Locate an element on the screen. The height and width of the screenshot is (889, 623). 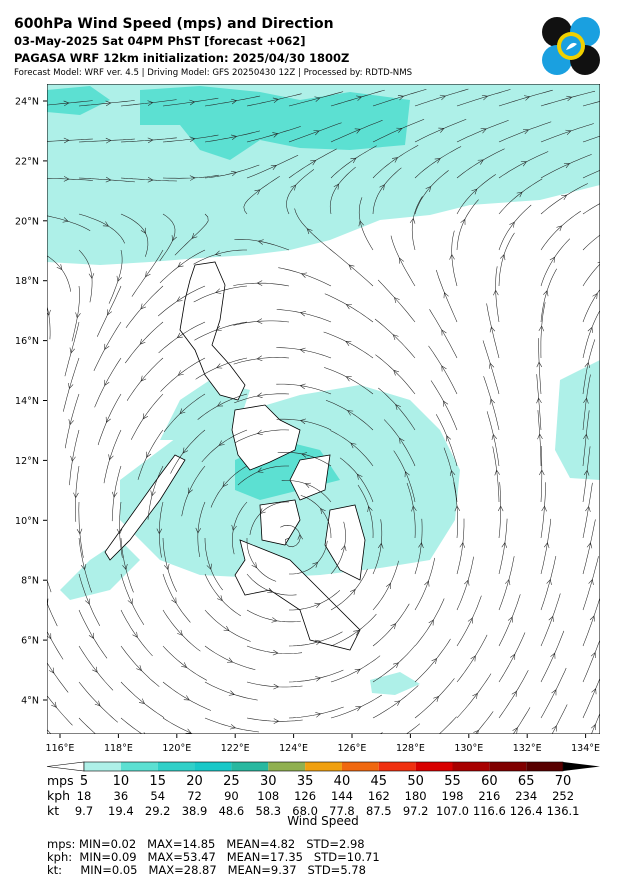
lat-label: 12°N is located at coordinates (27, 461).